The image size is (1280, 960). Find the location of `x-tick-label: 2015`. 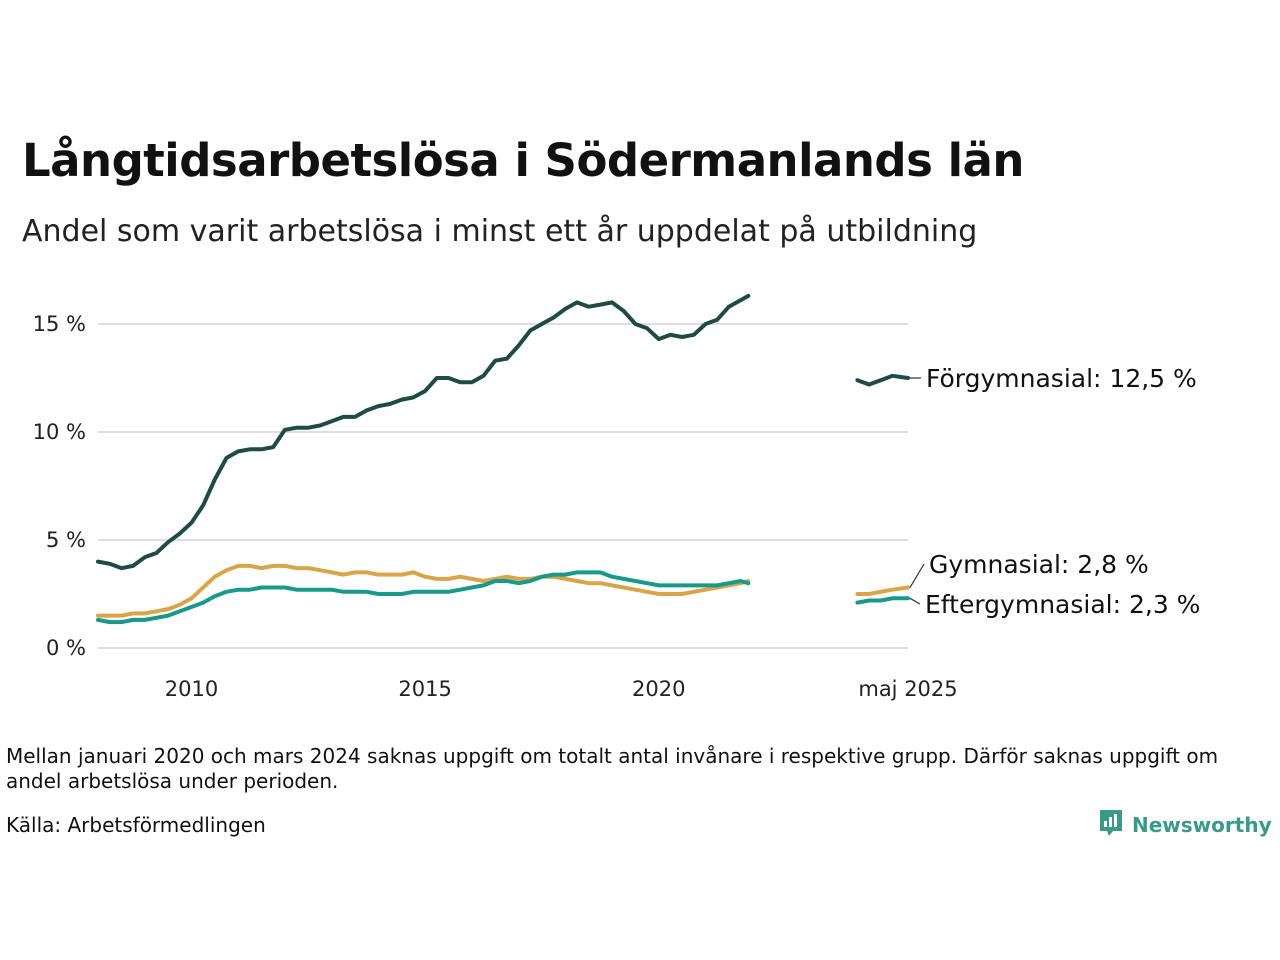

x-tick-label: 2015 is located at coordinates (424, 689).